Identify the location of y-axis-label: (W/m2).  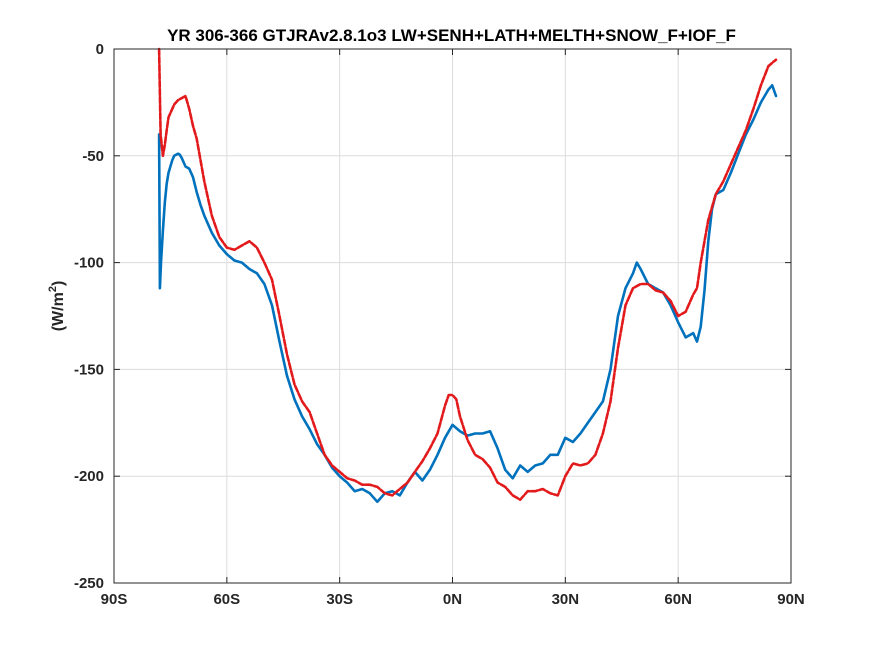
(57, 306).